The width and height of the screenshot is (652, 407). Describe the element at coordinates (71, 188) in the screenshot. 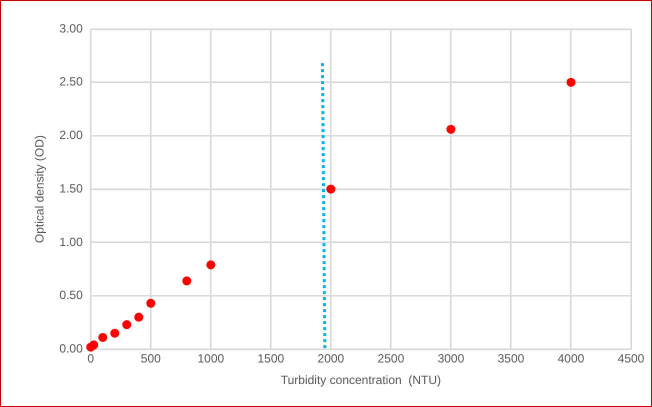

I see `y-tick-label: 1.50` at that location.